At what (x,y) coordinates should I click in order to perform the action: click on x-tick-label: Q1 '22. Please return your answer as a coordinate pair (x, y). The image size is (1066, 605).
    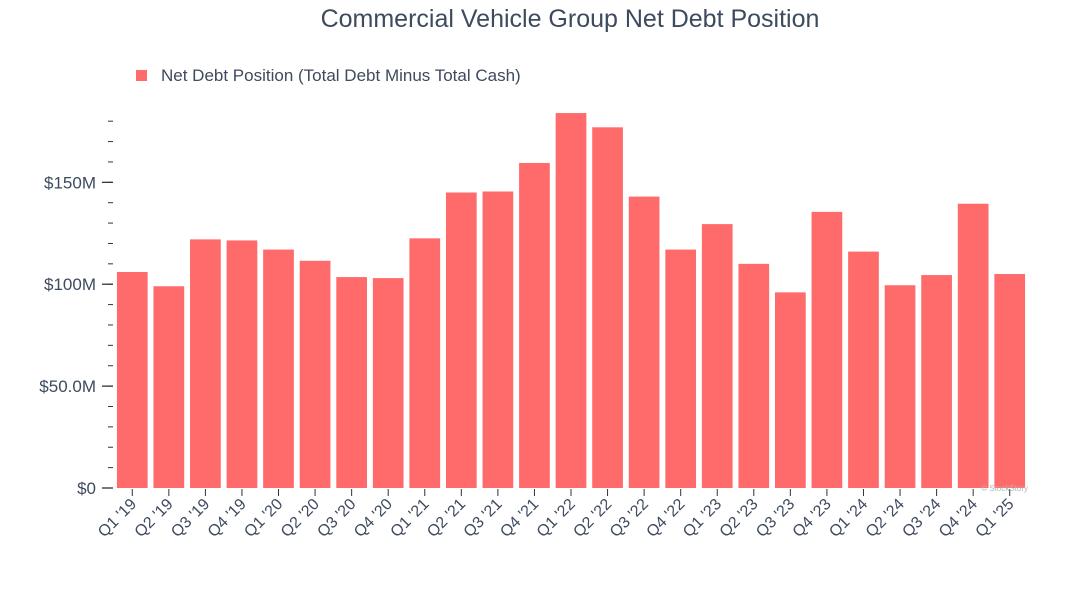
    Looking at the image, I should click on (556, 518).